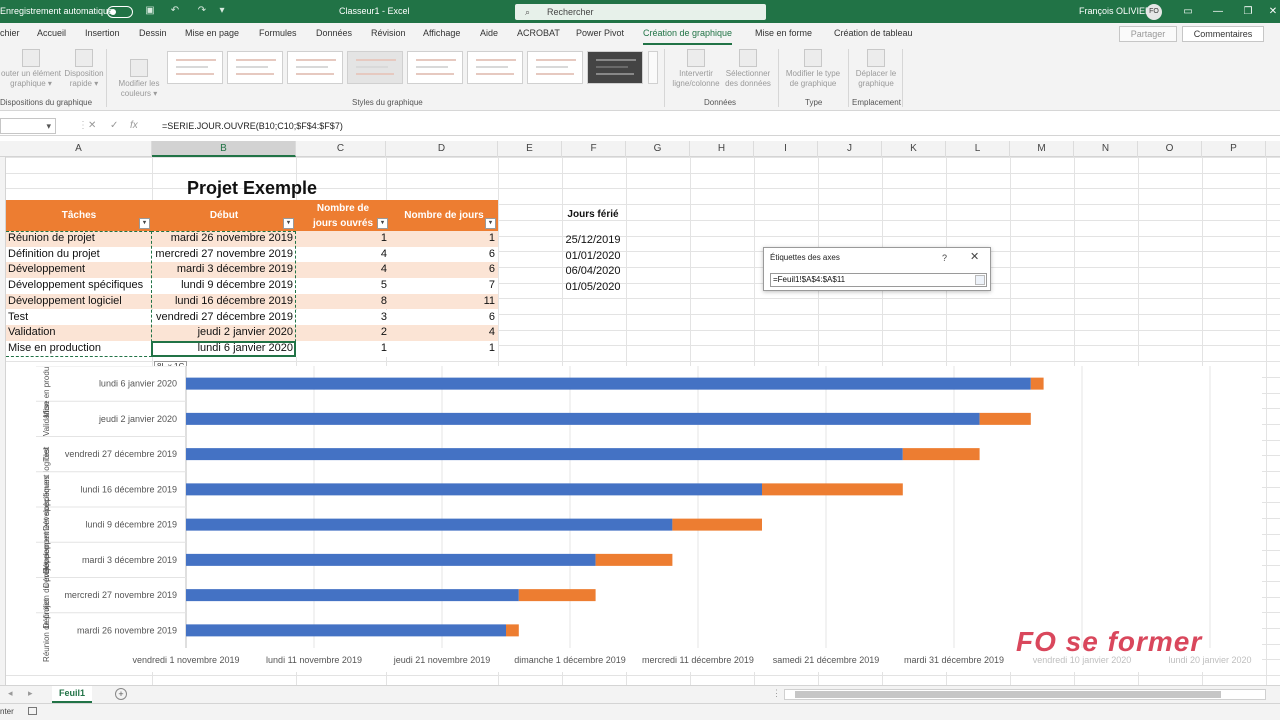 Image resolution: width=1280 pixels, height=720 pixels. I want to click on holiday-cell: 01/01/2020, so click(593, 255).